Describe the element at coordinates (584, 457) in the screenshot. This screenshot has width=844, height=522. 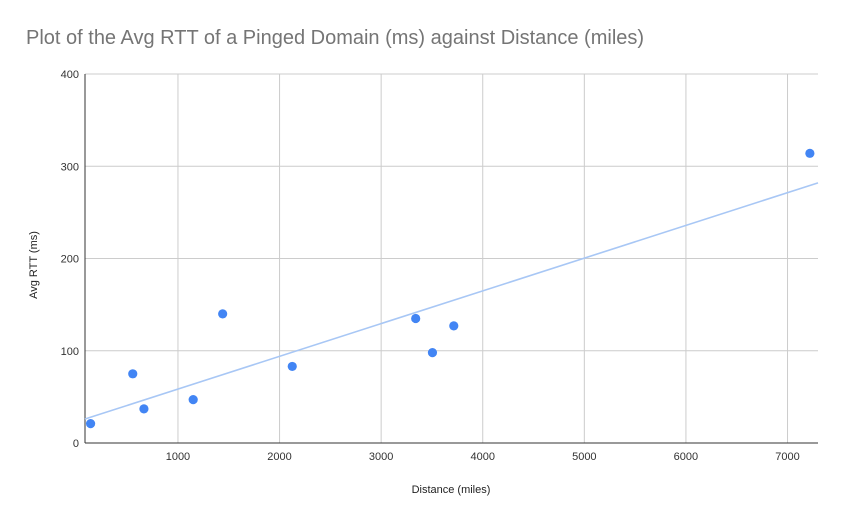
I see `x-tick-label: 5000` at that location.